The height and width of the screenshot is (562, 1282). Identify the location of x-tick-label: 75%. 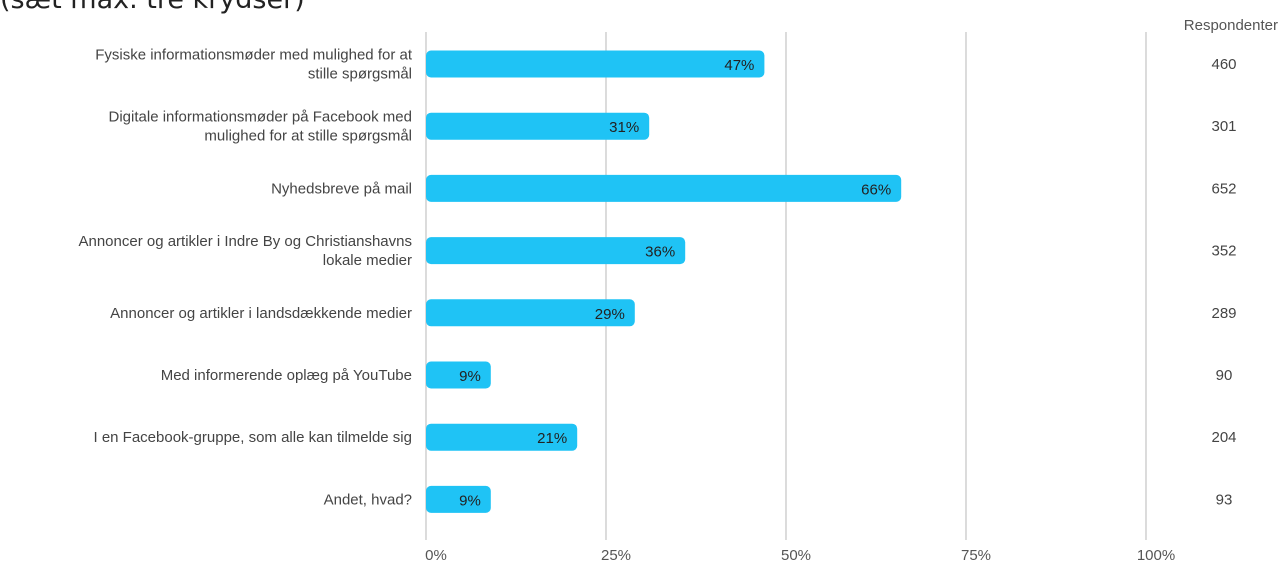
(976, 554).